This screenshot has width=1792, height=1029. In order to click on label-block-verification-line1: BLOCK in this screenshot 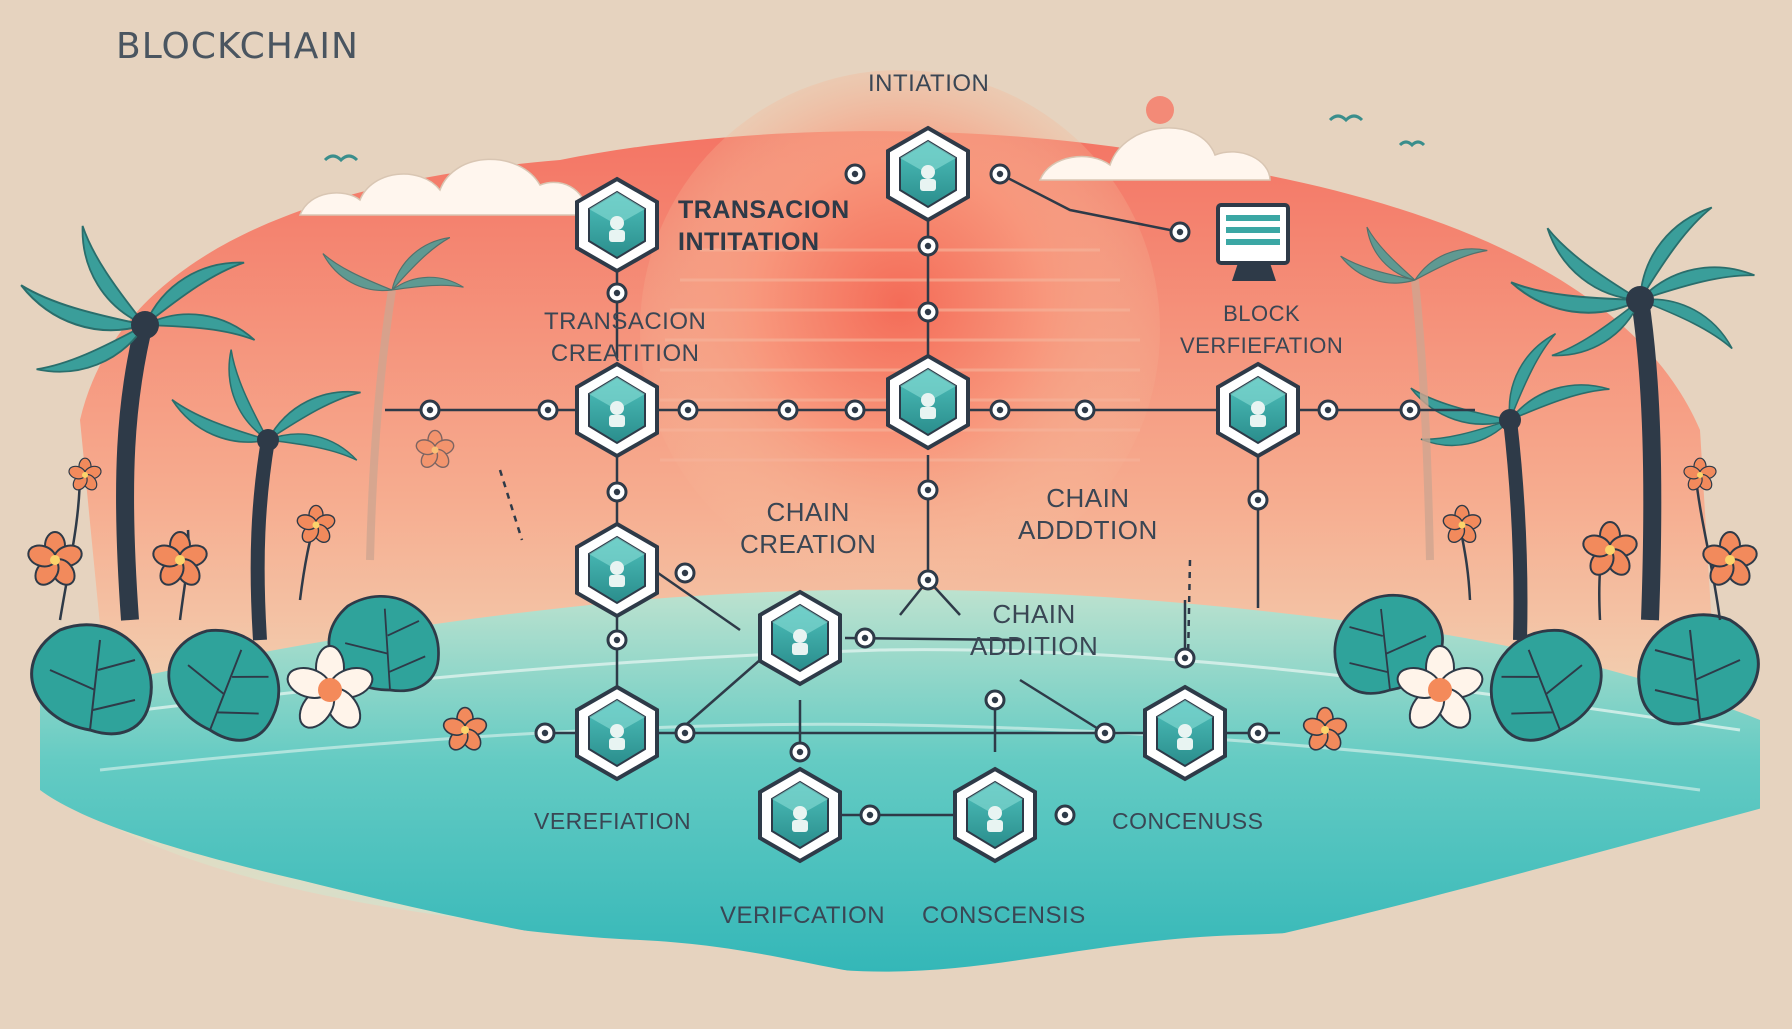, I will do `click(1262, 313)`.